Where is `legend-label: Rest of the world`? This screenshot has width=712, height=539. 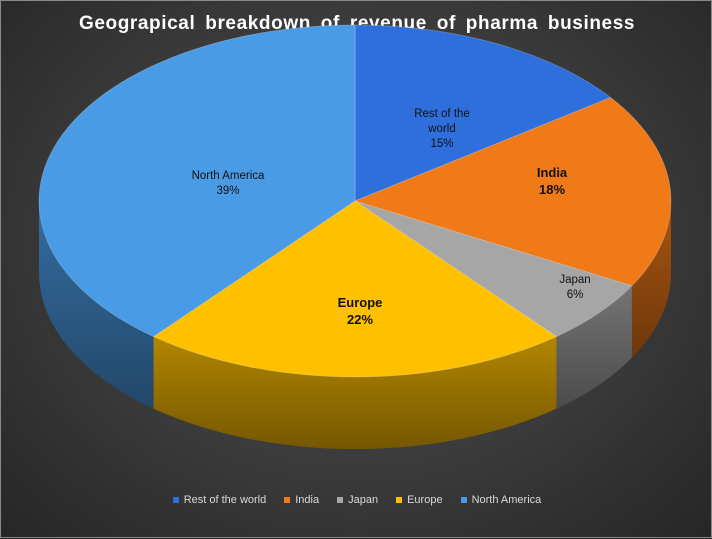
legend-label: Rest of the world is located at coordinates (225, 500).